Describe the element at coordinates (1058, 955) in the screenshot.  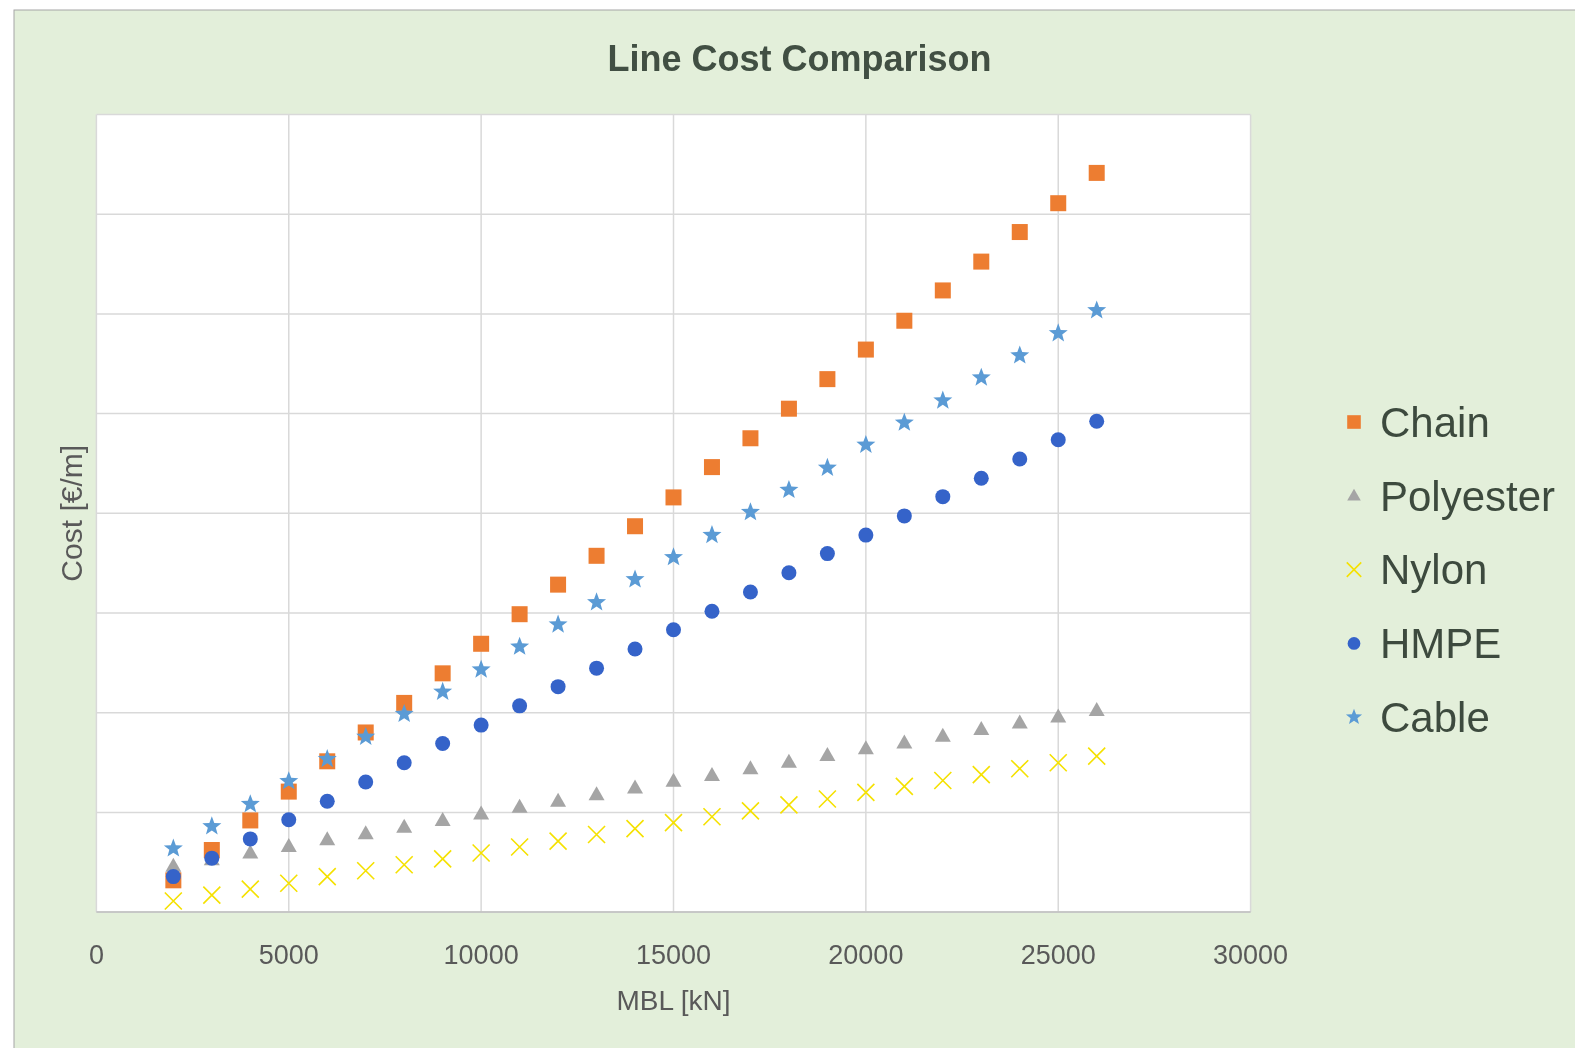
I see `x-tick-label: 25000` at that location.